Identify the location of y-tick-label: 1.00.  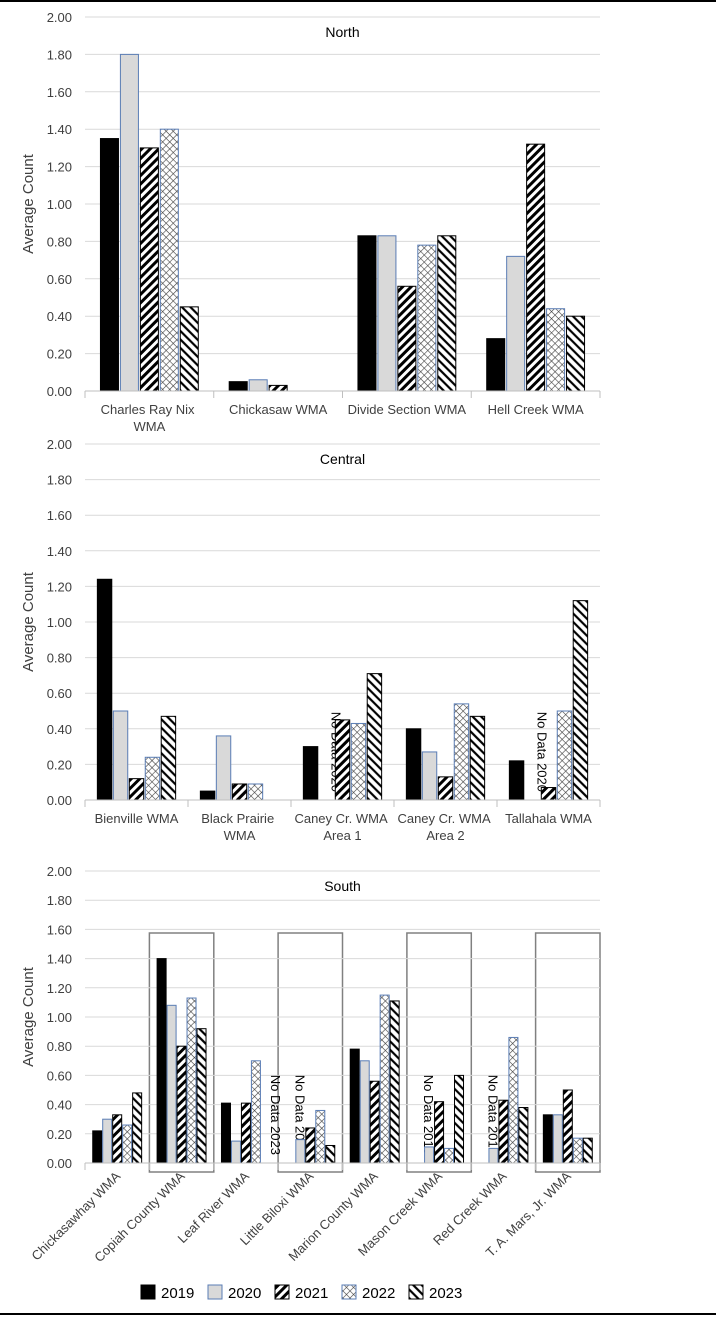
(59, 204).